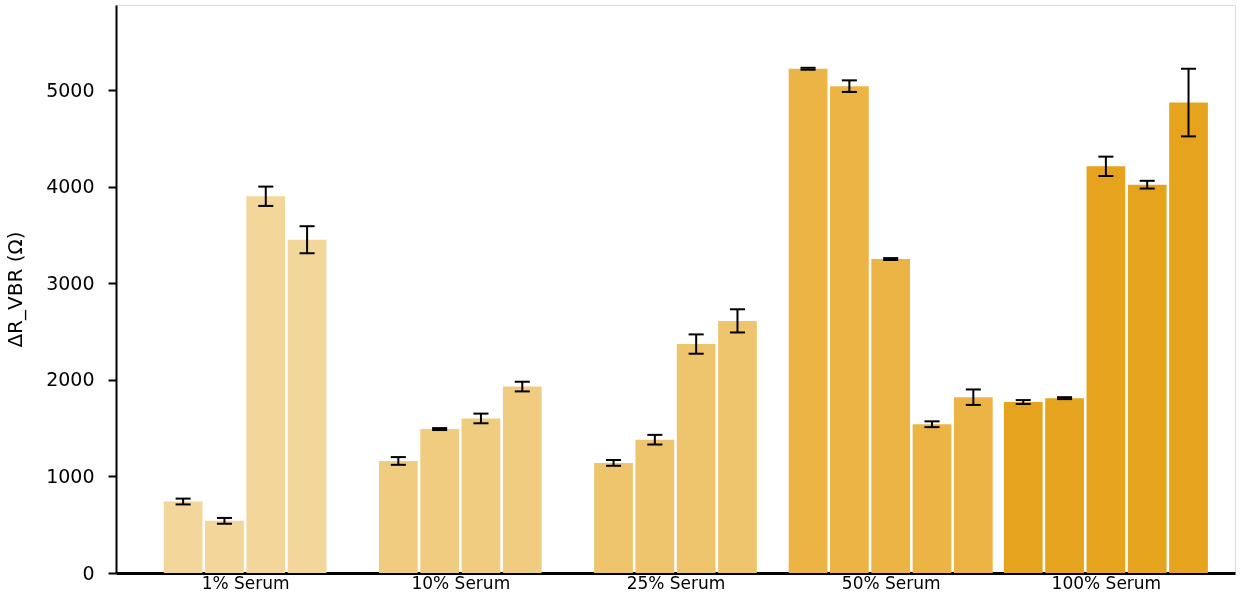  I want to click on y-tick-label: 0, so click(88, 572).